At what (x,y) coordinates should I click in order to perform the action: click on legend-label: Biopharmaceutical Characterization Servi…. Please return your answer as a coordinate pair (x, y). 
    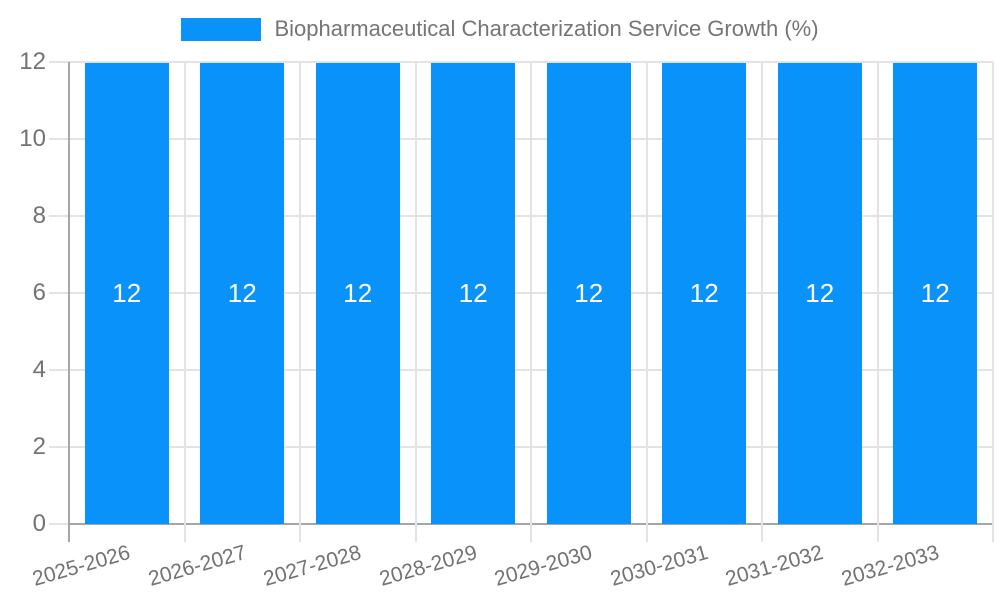
    Looking at the image, I should click on (546, 28).